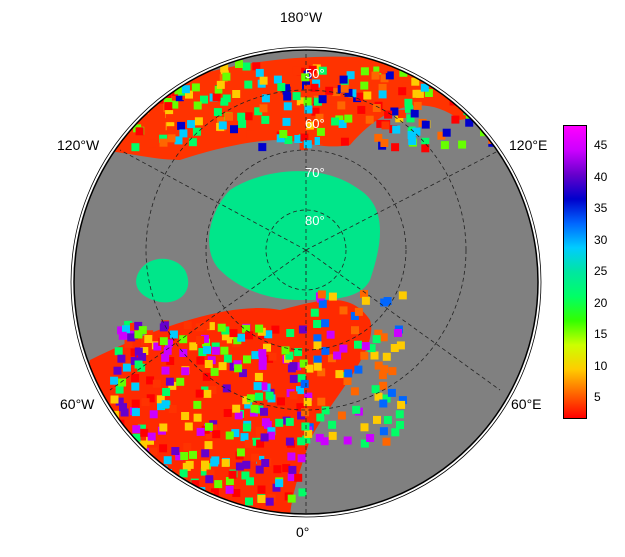 This screenshot has height=557, width=625. I want to click on colorbar-tick-label: 5, so click(597, 397).